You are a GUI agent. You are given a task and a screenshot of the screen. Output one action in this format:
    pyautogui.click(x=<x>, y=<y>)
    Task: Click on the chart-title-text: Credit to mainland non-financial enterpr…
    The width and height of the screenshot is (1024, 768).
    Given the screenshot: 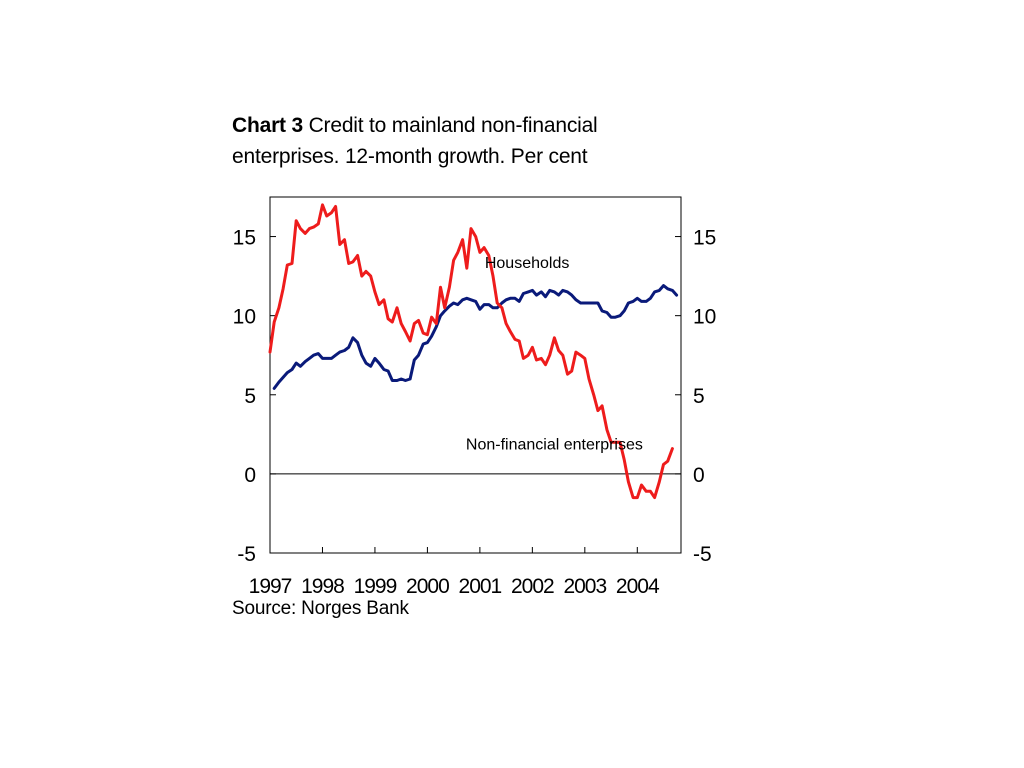 What is the action you would take?
    pyautogui.click(x=415, y=141)
    